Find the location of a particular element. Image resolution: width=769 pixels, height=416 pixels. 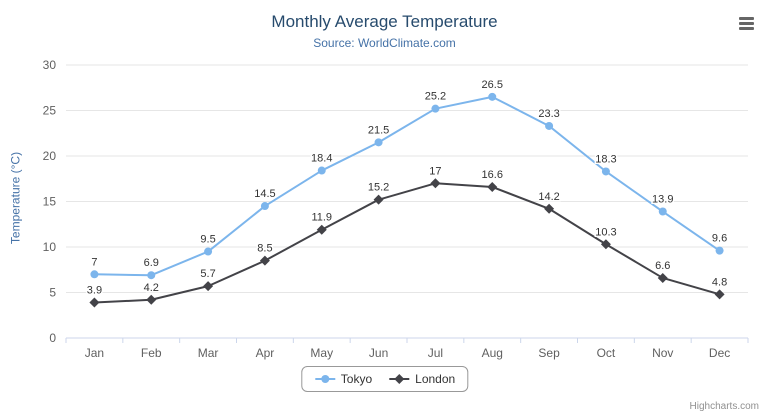

credits-link: Highcharts.com is located at coordinates (724, 406).